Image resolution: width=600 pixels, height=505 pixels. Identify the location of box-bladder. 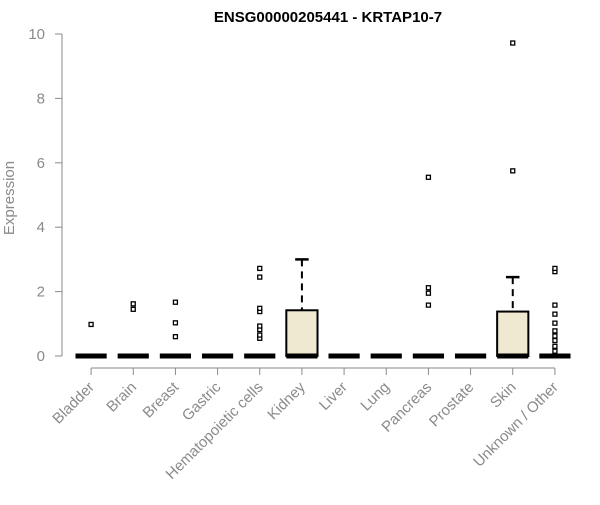
(91, 340).